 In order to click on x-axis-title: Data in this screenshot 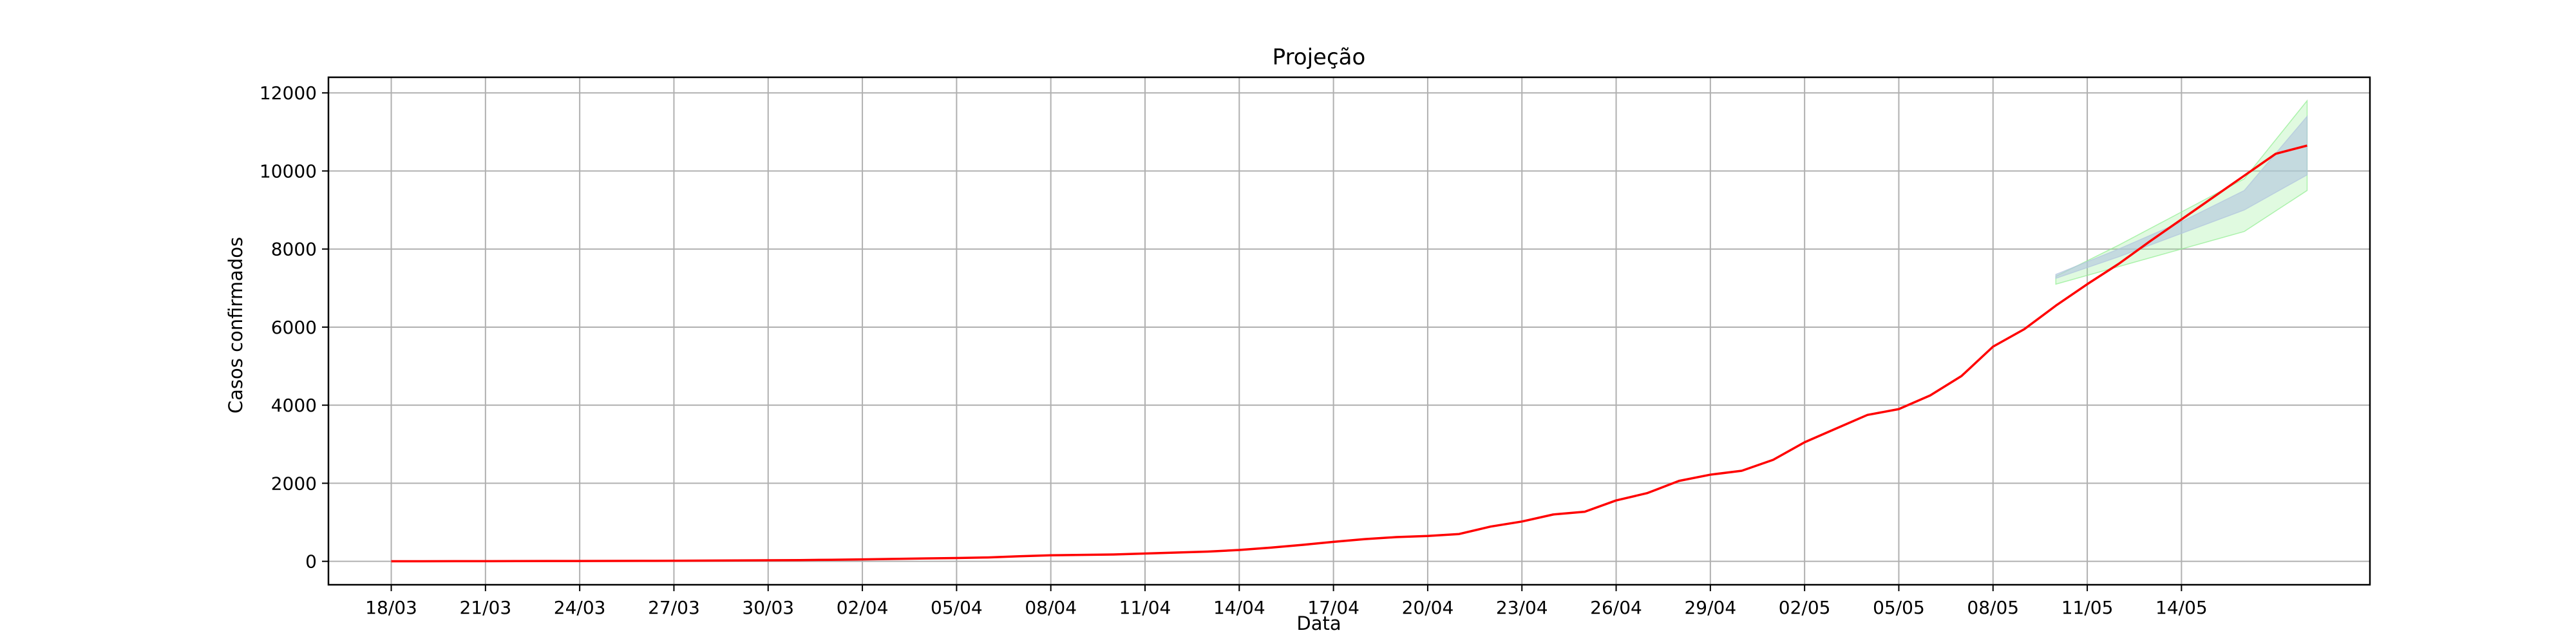, I will do `click(1319, 623)`.